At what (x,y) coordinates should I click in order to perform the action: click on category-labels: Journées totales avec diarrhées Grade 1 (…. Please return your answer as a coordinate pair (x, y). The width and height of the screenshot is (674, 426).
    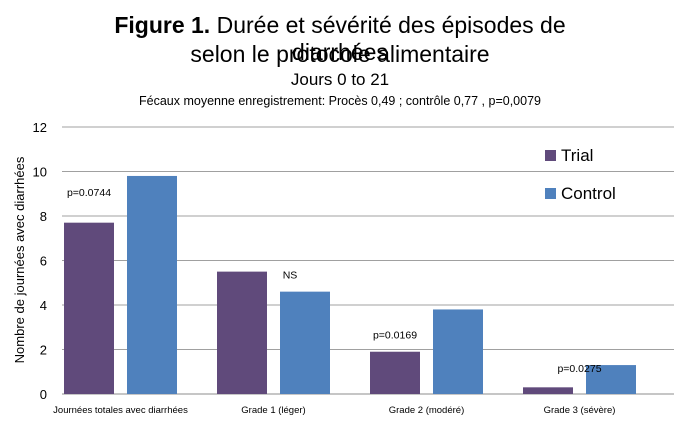
    Looking at the image, I should click on (334, 410).